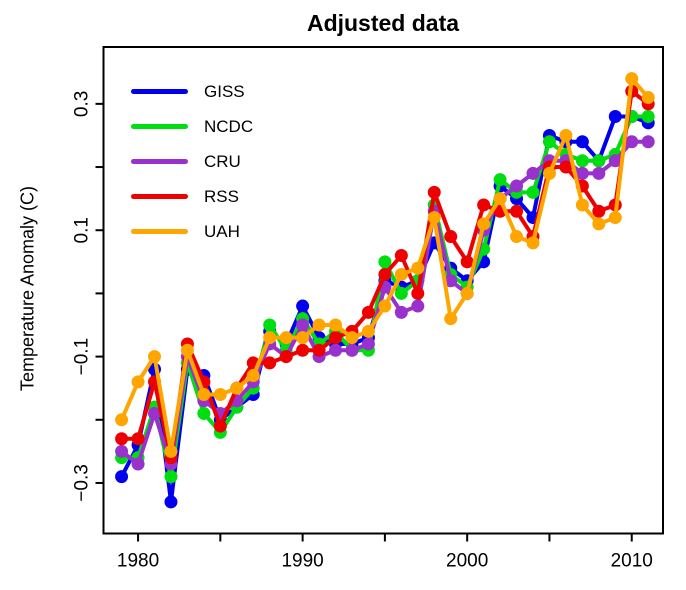  Describe the element at coordinates (229, 126) in the screenshot. I see `legend-label: NCDC` at that location.